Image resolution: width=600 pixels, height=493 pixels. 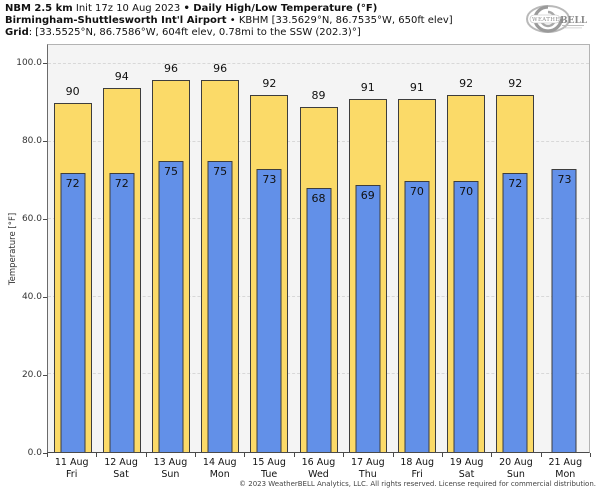 I want to click on y-tick-label: 60.0, so click(x=31, y=219).